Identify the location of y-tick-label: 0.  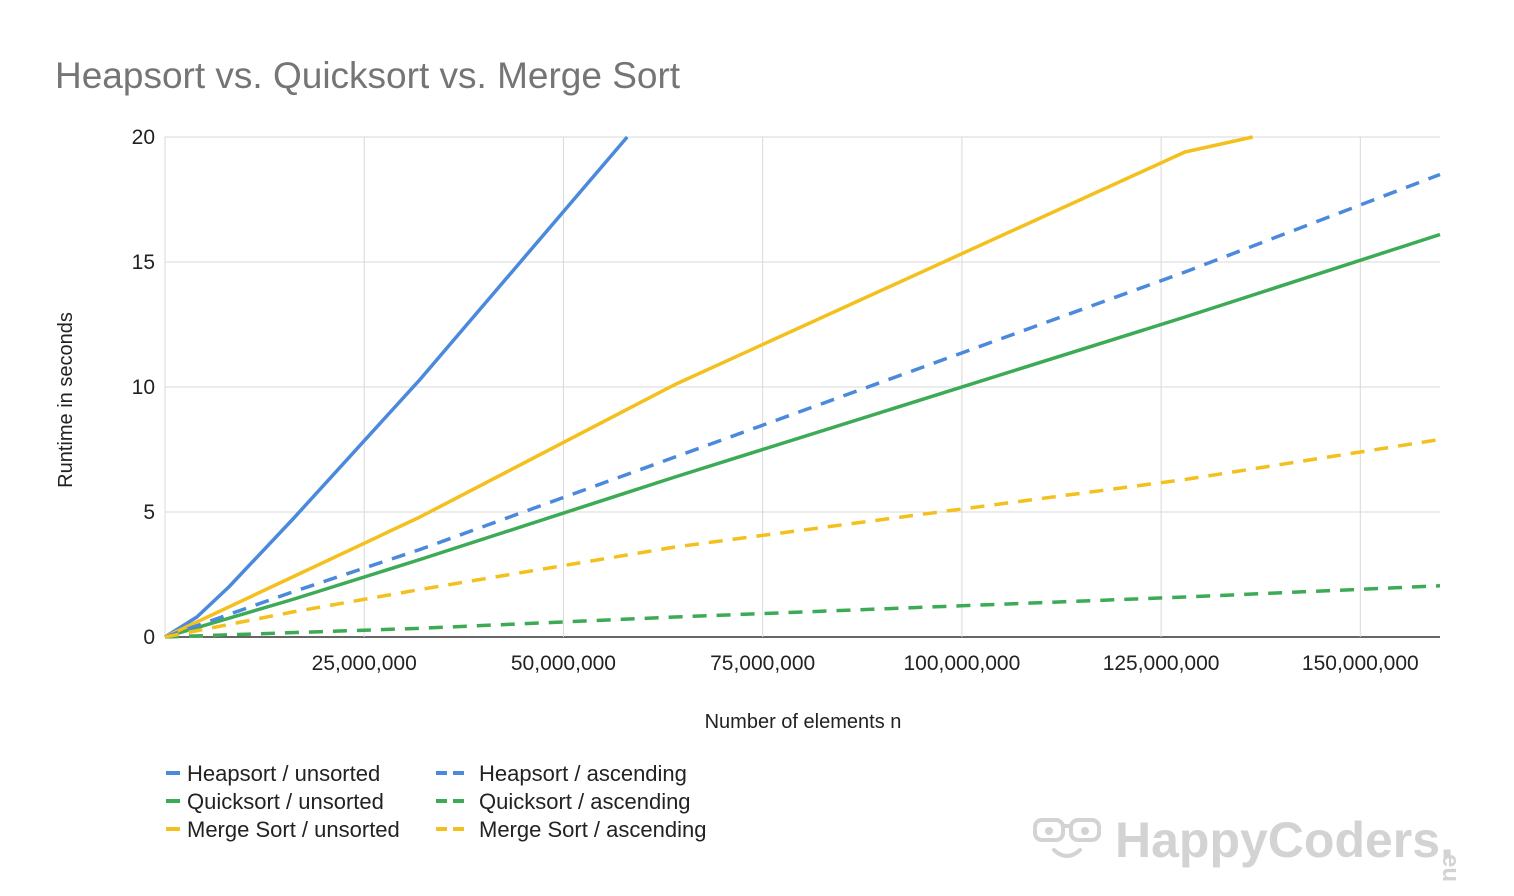
(149, 637).